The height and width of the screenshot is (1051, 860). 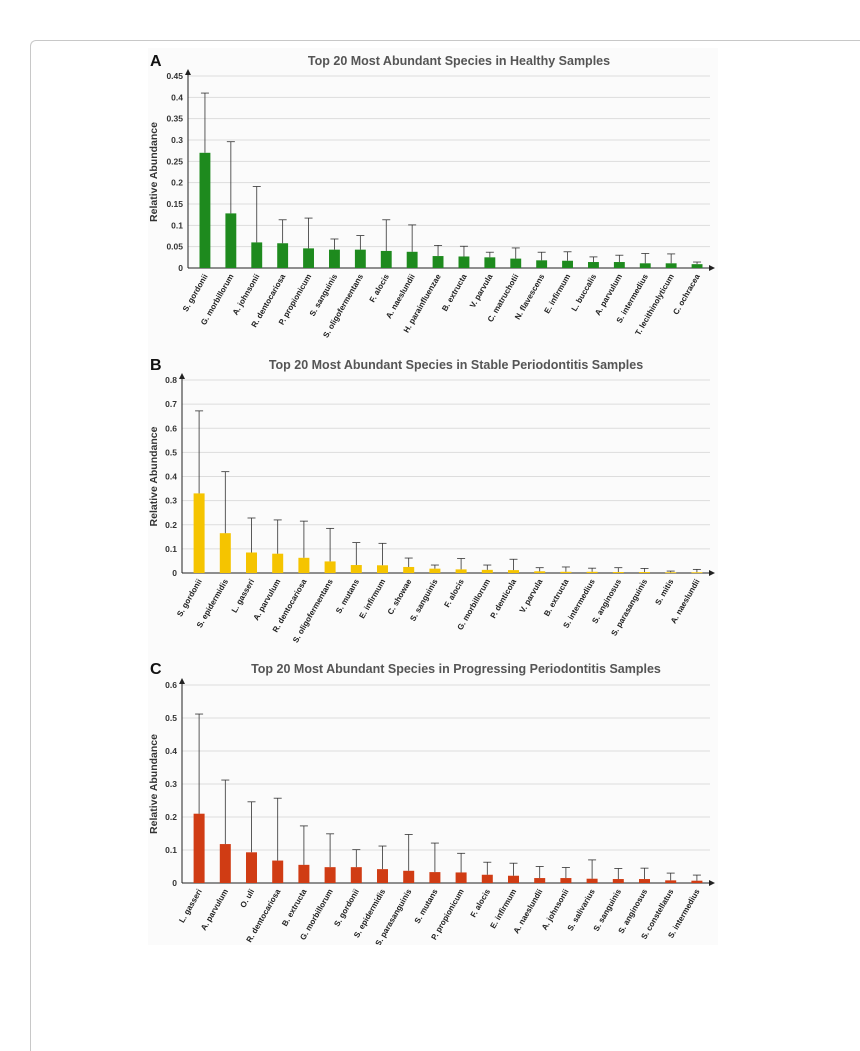 I want to click on y-tick-label: 0.4, so click(x=171, y=477).